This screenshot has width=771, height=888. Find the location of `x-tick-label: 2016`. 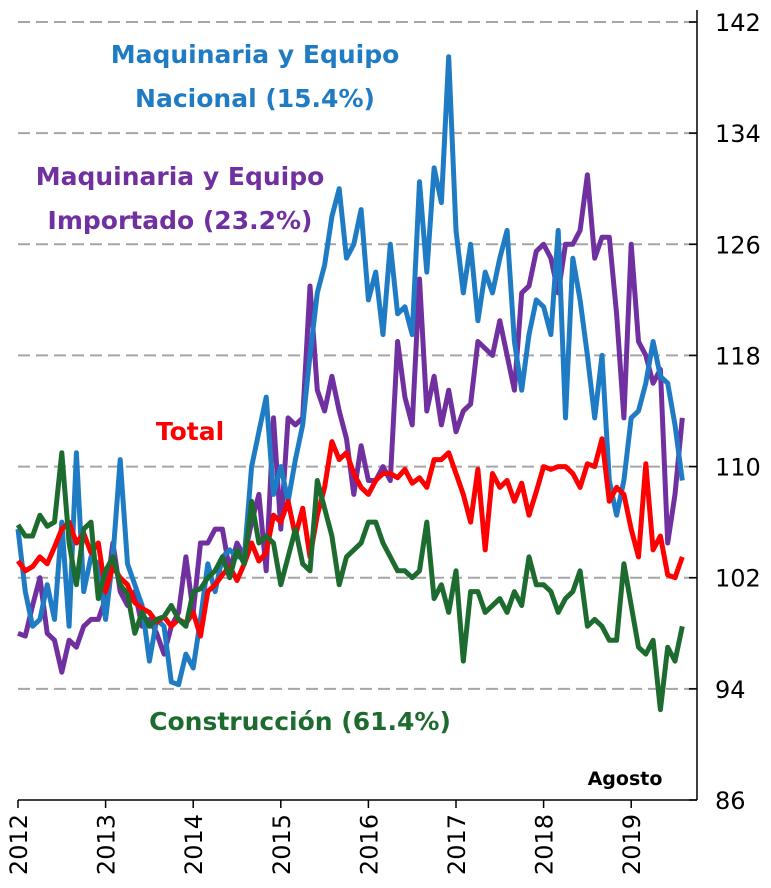

x-tick-label: 2016 is located at coordinates (369, 844).